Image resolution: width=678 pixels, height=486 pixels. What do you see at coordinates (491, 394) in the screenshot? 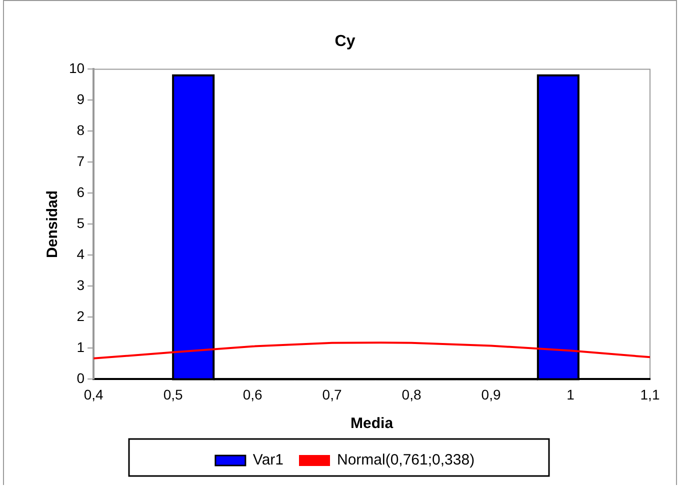
I see `x-tick-label: 0,9` at bounding box center [491, 394].